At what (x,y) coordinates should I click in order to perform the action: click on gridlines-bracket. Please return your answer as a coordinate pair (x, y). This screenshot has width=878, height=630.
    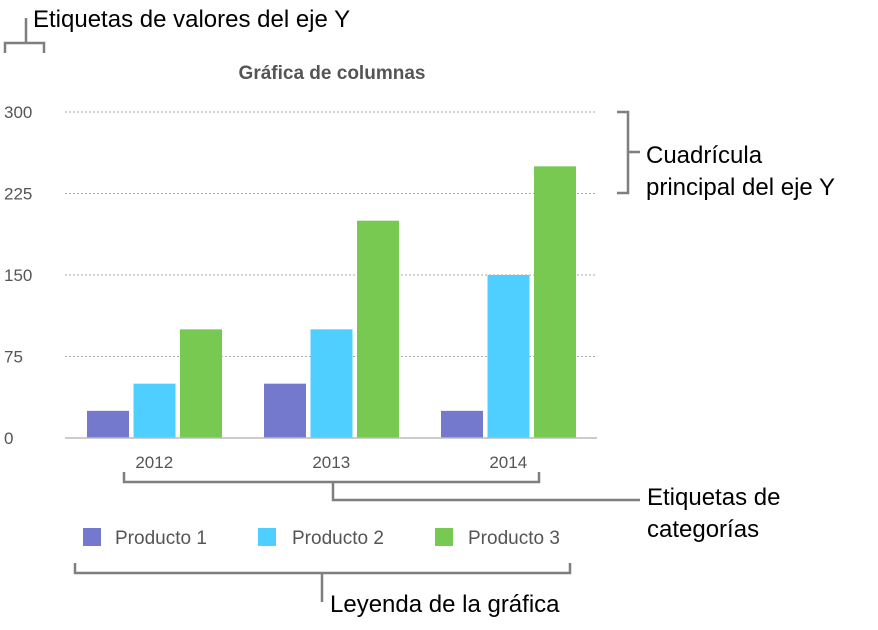
    Looking at the image, I should click on (628, 152).